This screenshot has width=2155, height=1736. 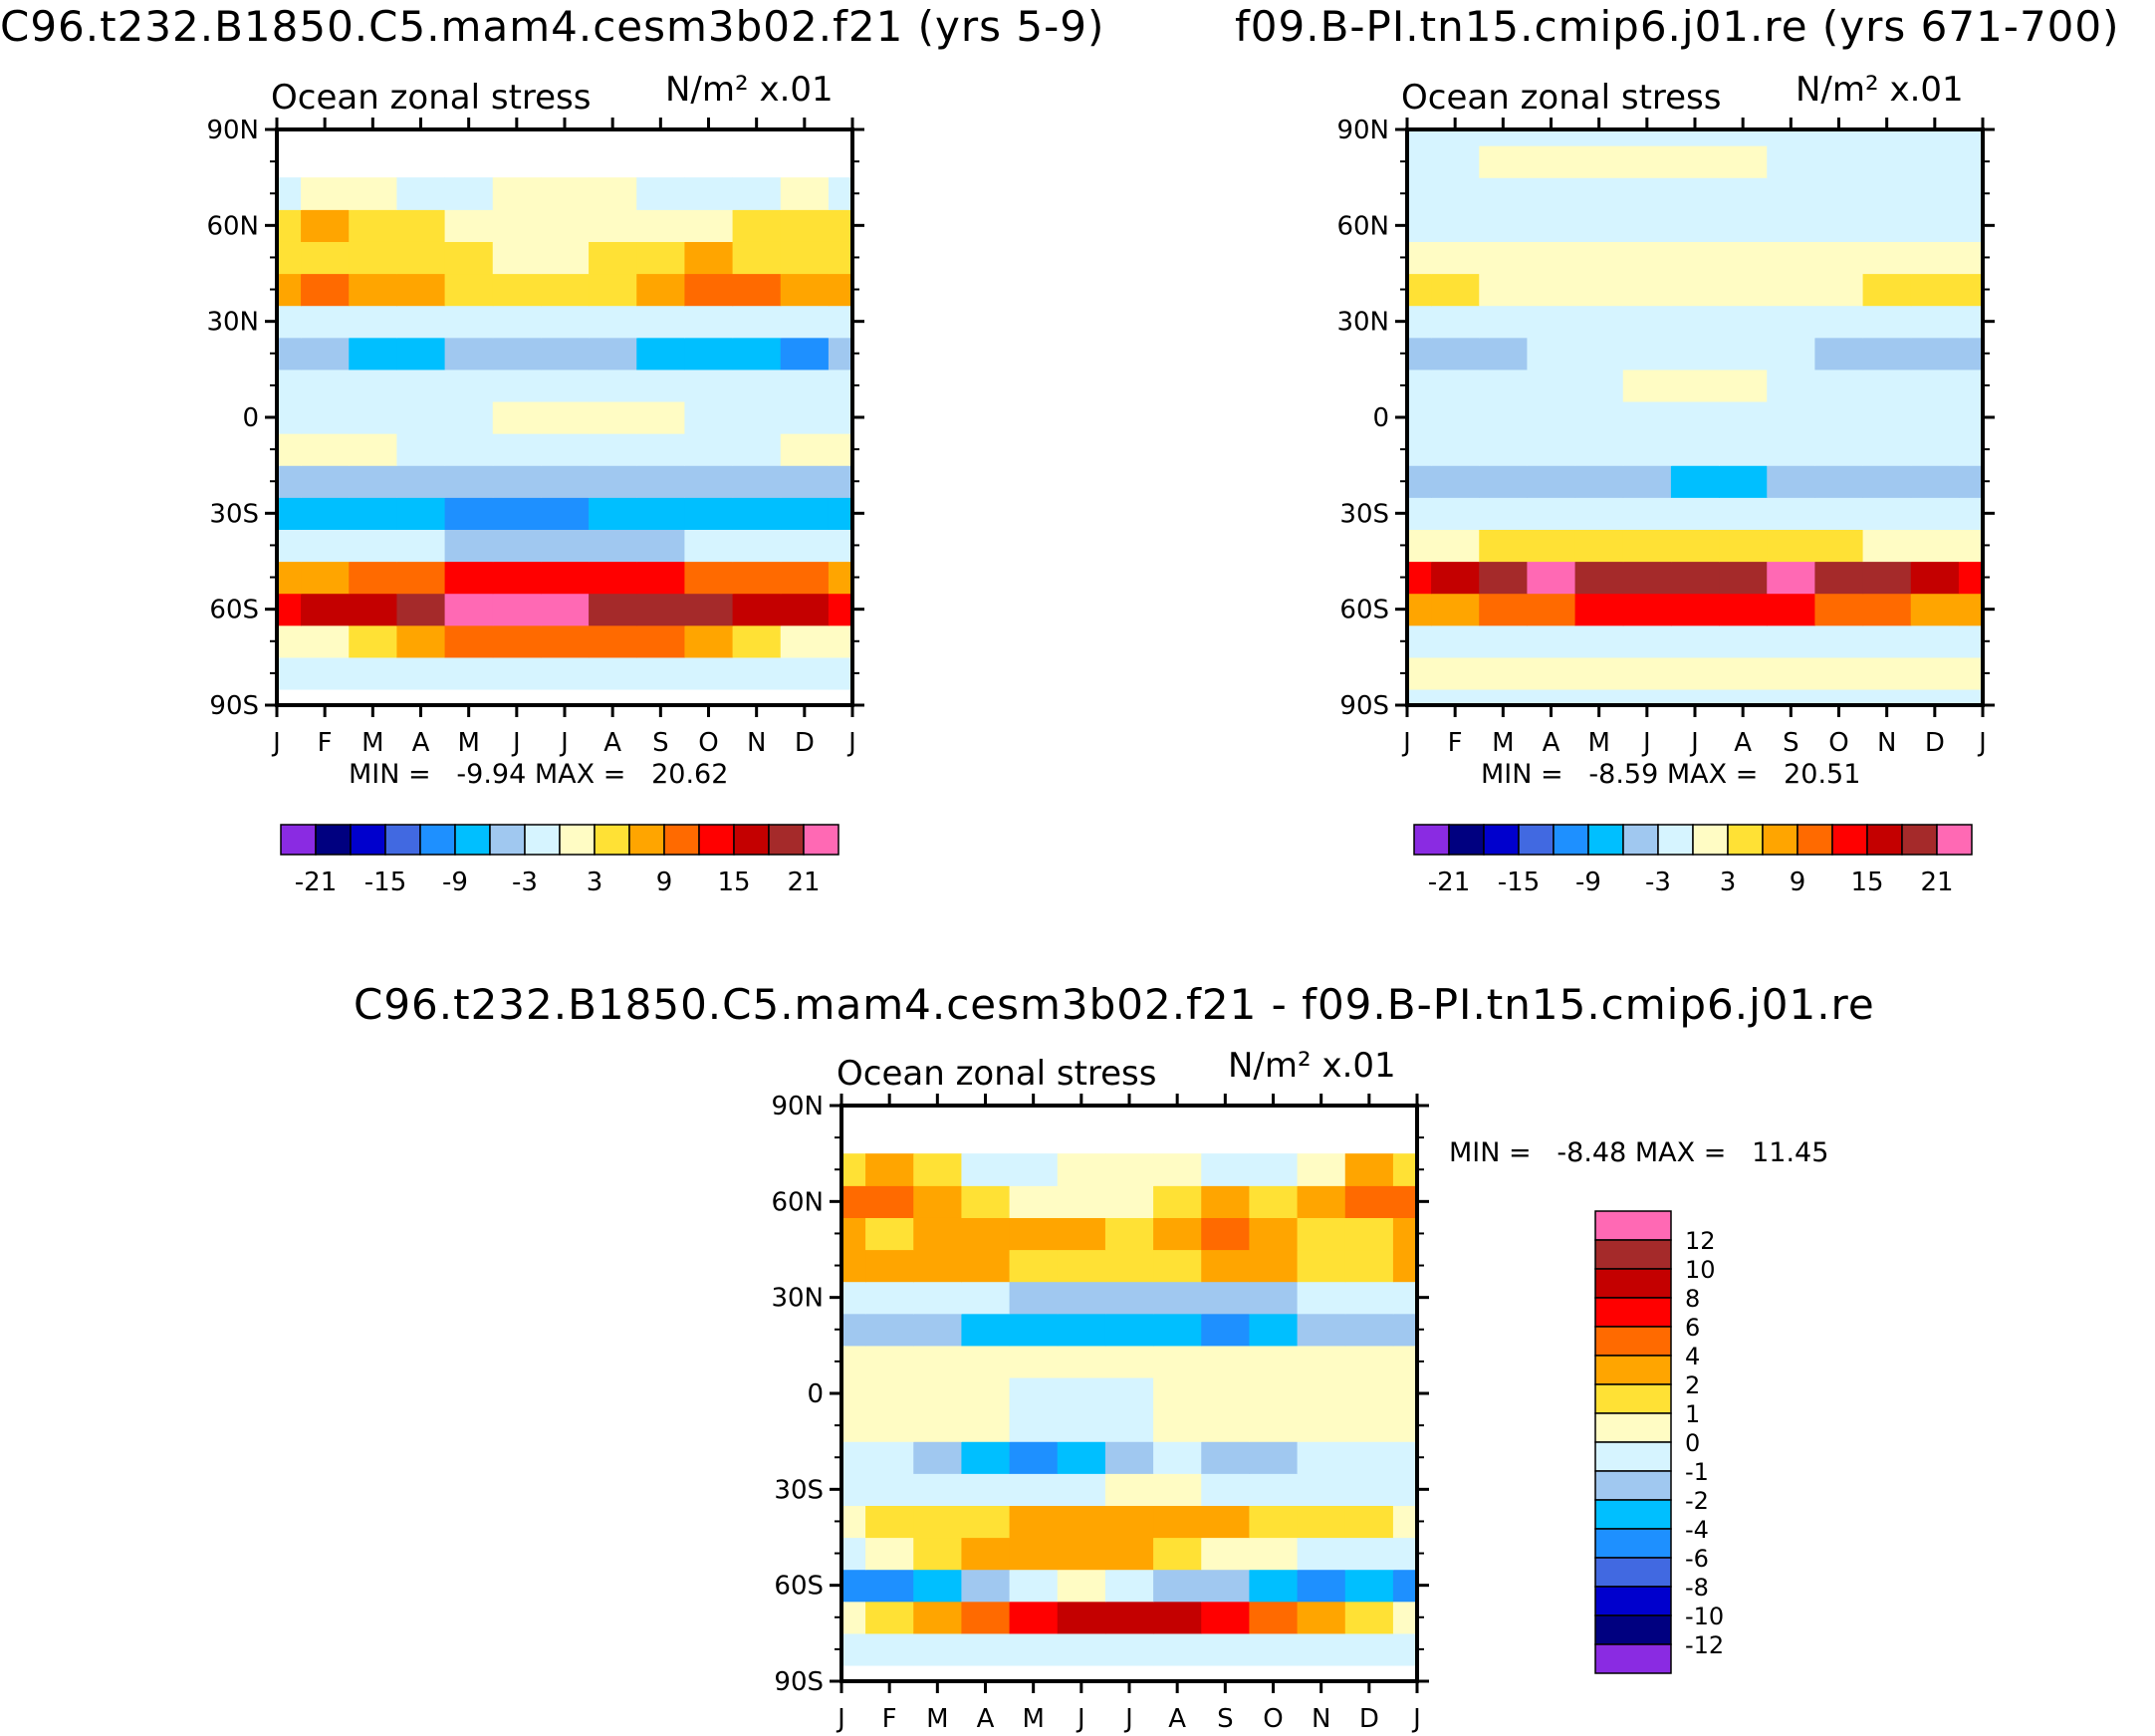 I want to click on x-tick-label: S, so click(x=1791, y=743).